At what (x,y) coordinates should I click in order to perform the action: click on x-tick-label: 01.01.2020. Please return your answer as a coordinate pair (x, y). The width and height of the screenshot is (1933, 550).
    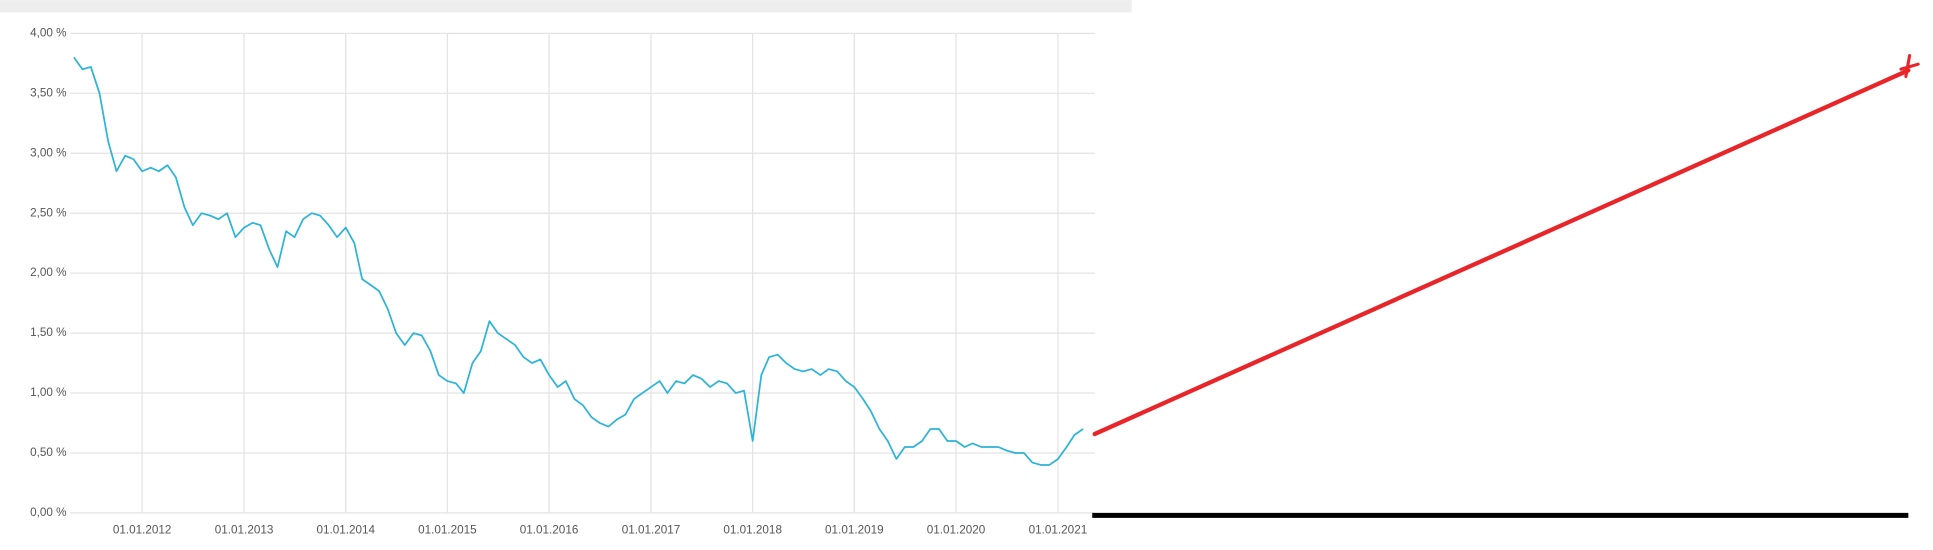
    Looking at the image, I should click on (956, 529).